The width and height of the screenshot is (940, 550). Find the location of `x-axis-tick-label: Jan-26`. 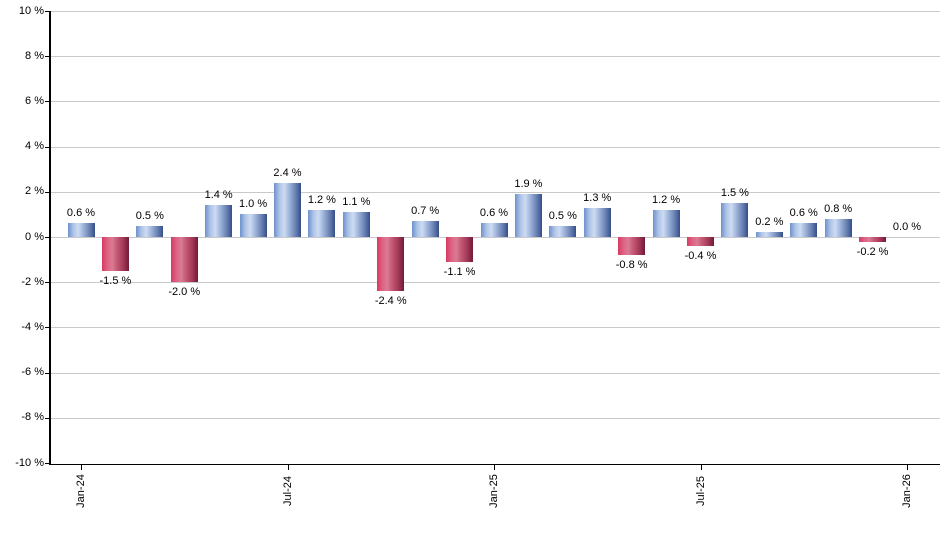

x-axis-tick-label: Jan-26 is located at coordinates (907, 491).